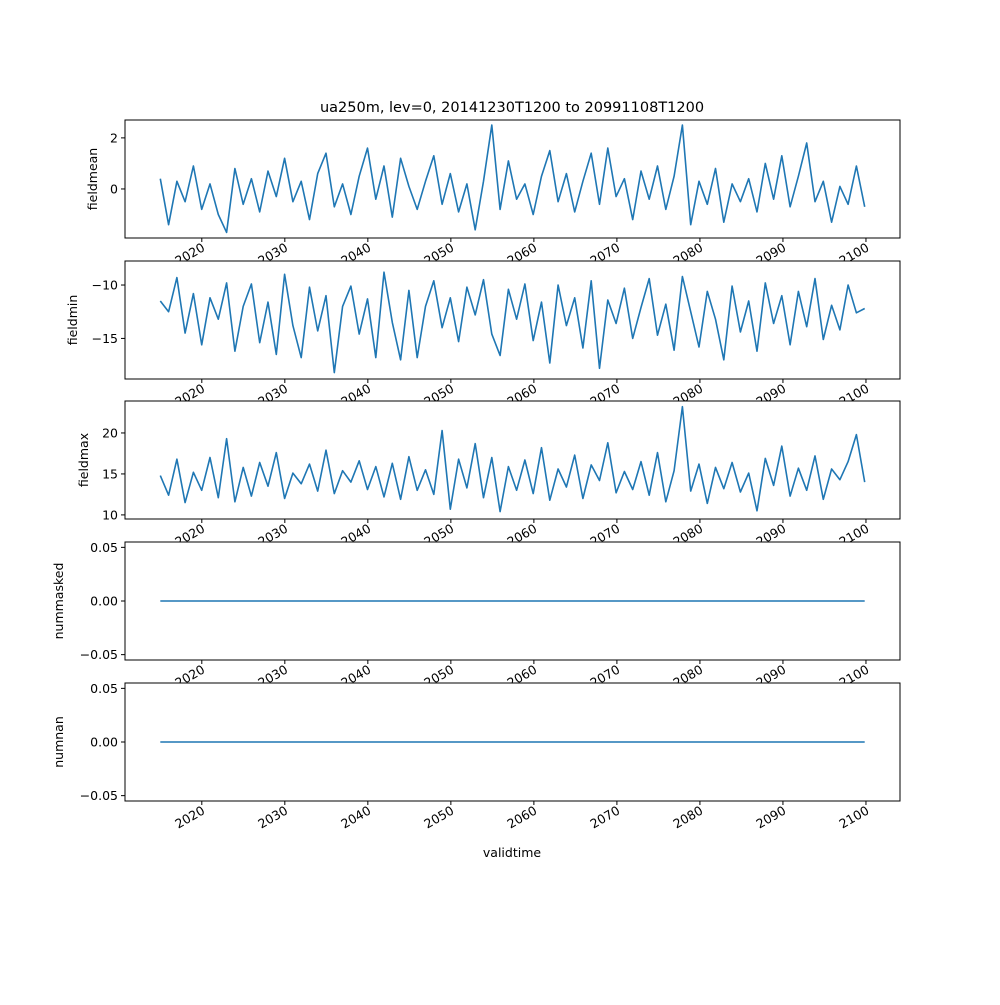 The image size is (1000, 1005). I want to click on y-tick-label: 0, so click(114, 188).